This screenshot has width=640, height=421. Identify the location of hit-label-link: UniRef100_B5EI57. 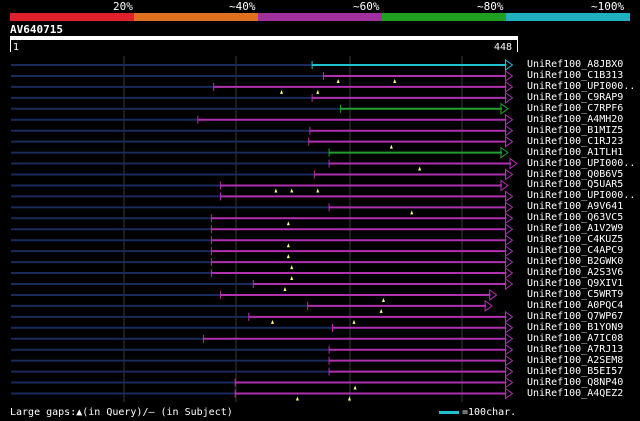
(575, 371).